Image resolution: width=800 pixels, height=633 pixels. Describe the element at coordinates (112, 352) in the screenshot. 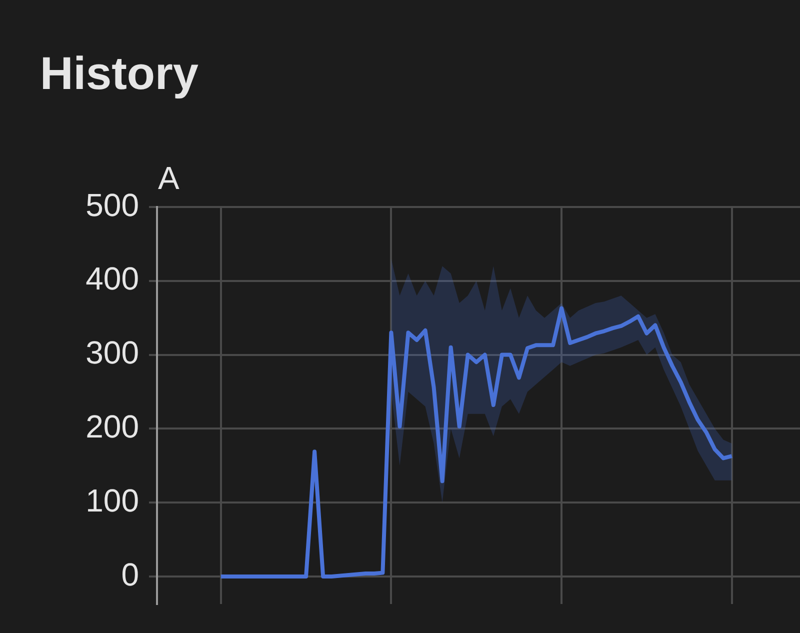

I see `y-tick-label: 300` at that location.